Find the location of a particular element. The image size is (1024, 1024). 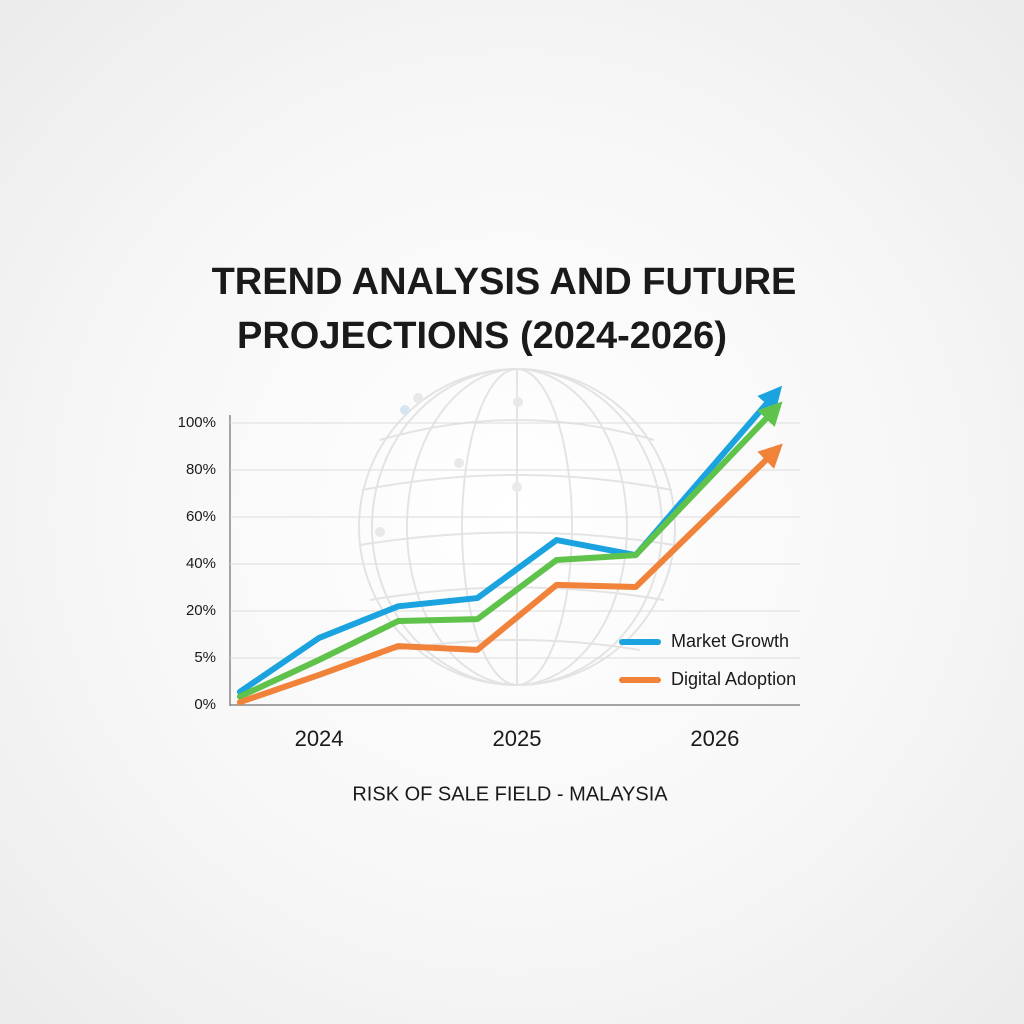

globe-decoration is located at coordinates (517, 527).